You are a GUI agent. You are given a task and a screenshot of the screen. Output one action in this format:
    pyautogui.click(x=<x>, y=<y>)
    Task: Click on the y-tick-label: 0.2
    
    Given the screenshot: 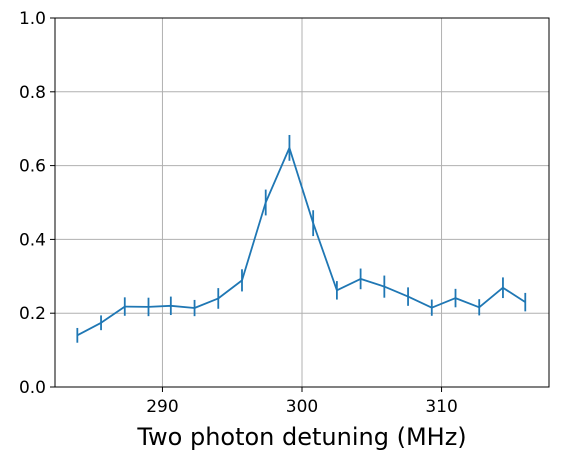 What is the action you would take?
    pyautogui.click(x=32, y=314)
    